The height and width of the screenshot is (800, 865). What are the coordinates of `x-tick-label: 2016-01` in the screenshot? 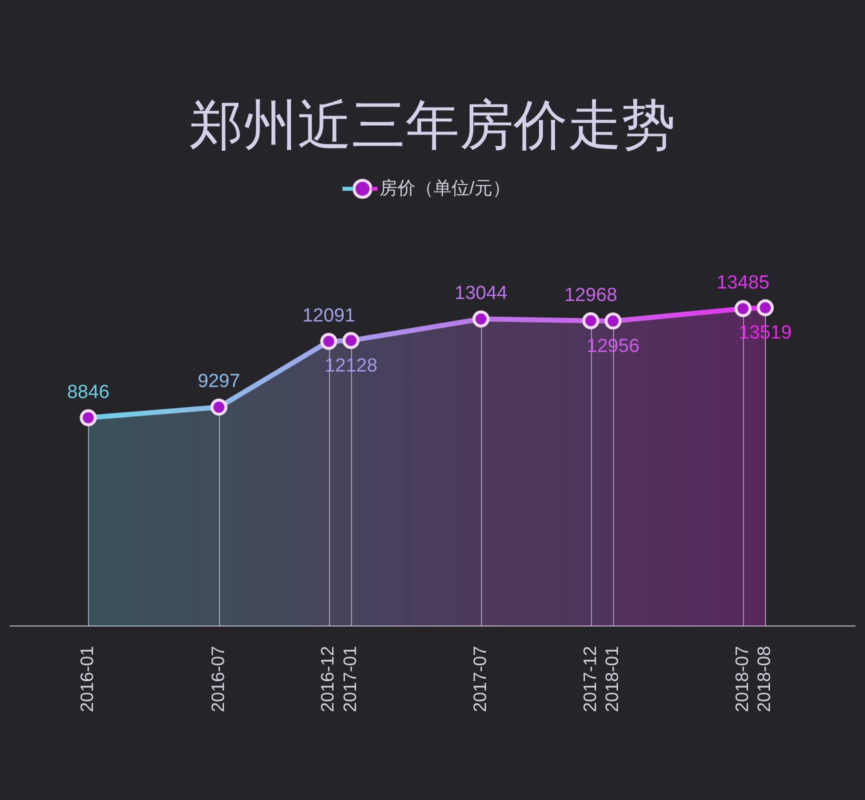 It's located at (87, 679).